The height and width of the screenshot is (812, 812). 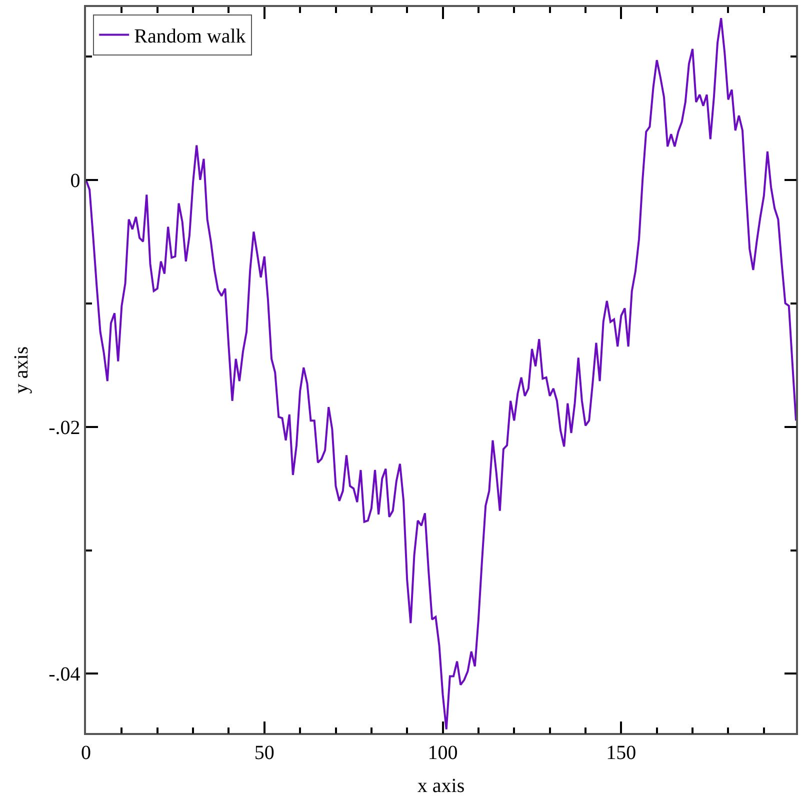 What do you see at coordinates (64, 675) in the screenshot?
I see `y-tick-label: -.04` at bounding box center [64, 675].